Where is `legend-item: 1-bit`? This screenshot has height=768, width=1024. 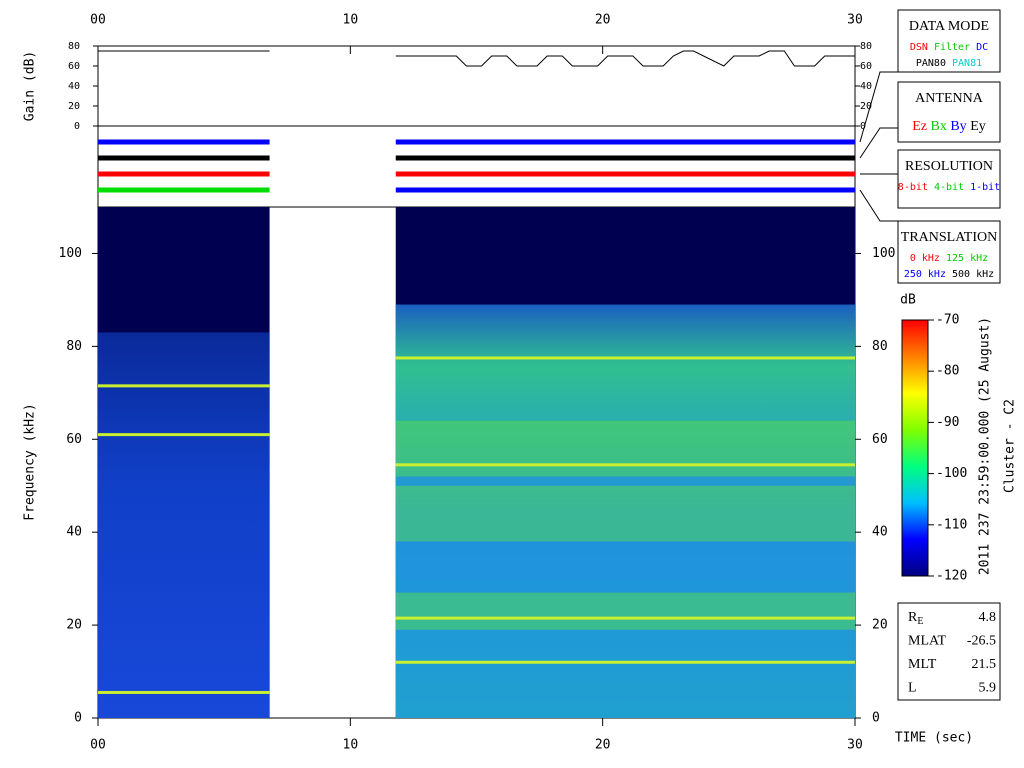
legend-item: 1-bit is located at coordinates (985, 187).